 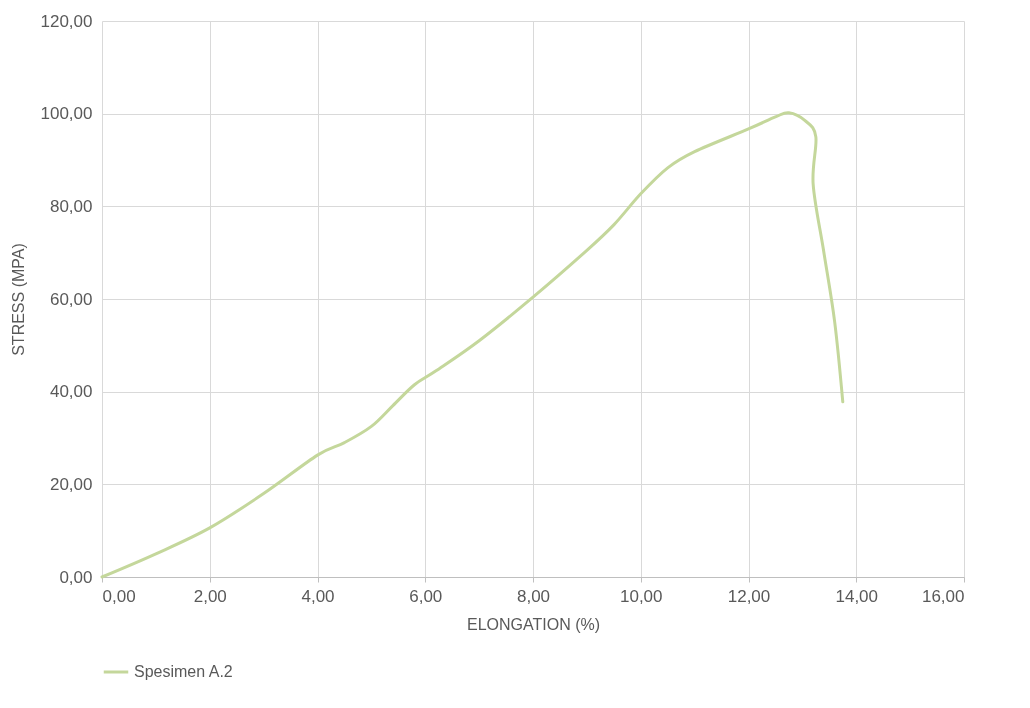 I want to click on x-tick-label: 10,00, so click(x=641, y=596).